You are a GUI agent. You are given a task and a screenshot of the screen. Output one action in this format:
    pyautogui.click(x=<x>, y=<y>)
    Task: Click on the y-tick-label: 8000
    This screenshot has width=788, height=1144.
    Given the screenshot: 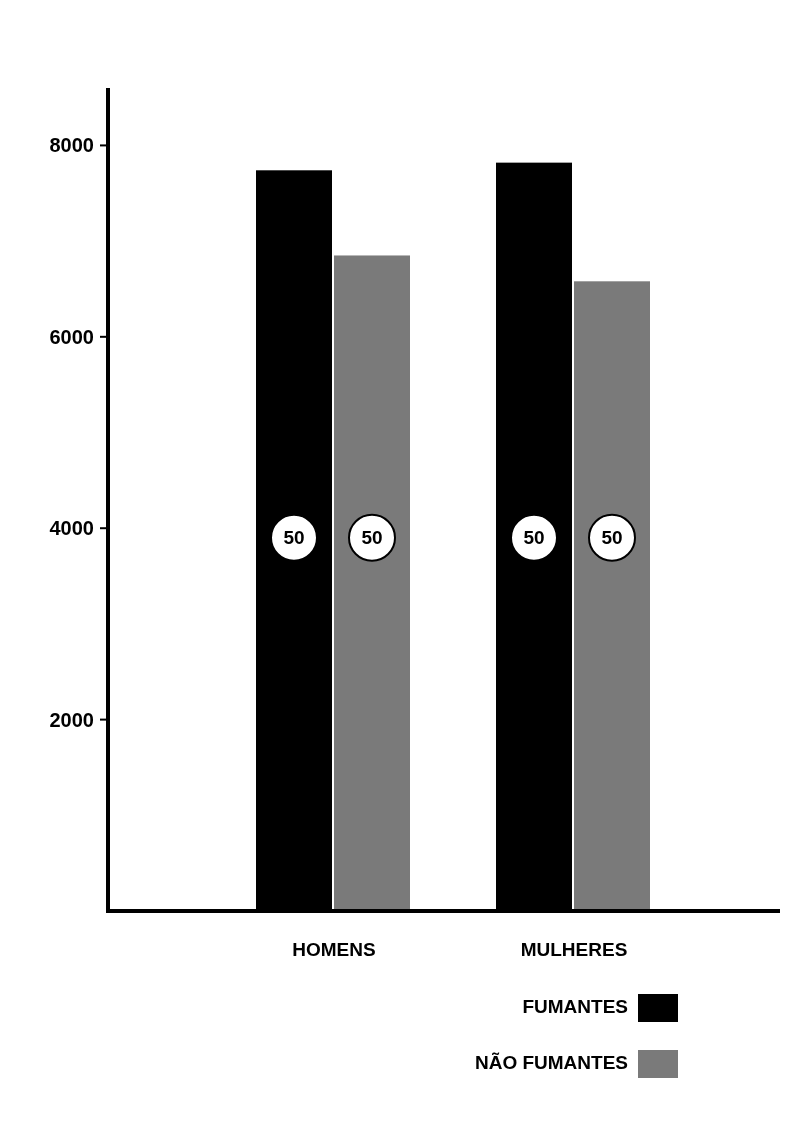 What is the action you would take?
    pyautogui.click(x=71, y=145)
    